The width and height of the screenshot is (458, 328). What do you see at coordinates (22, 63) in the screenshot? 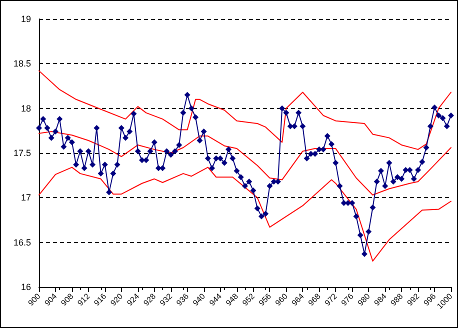
I see `y-tick-label: 18.5` at bounding box center [22, 63].